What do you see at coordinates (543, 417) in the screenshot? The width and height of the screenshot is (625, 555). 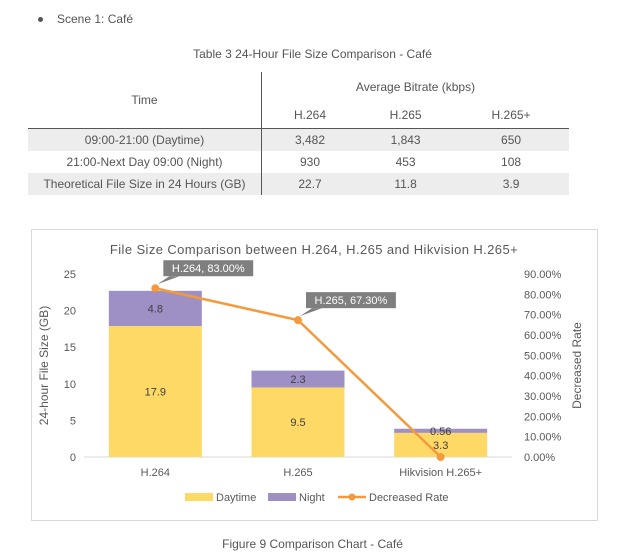 I see `y2-tick-label: 20.00%` at bounding box center [543, 417].